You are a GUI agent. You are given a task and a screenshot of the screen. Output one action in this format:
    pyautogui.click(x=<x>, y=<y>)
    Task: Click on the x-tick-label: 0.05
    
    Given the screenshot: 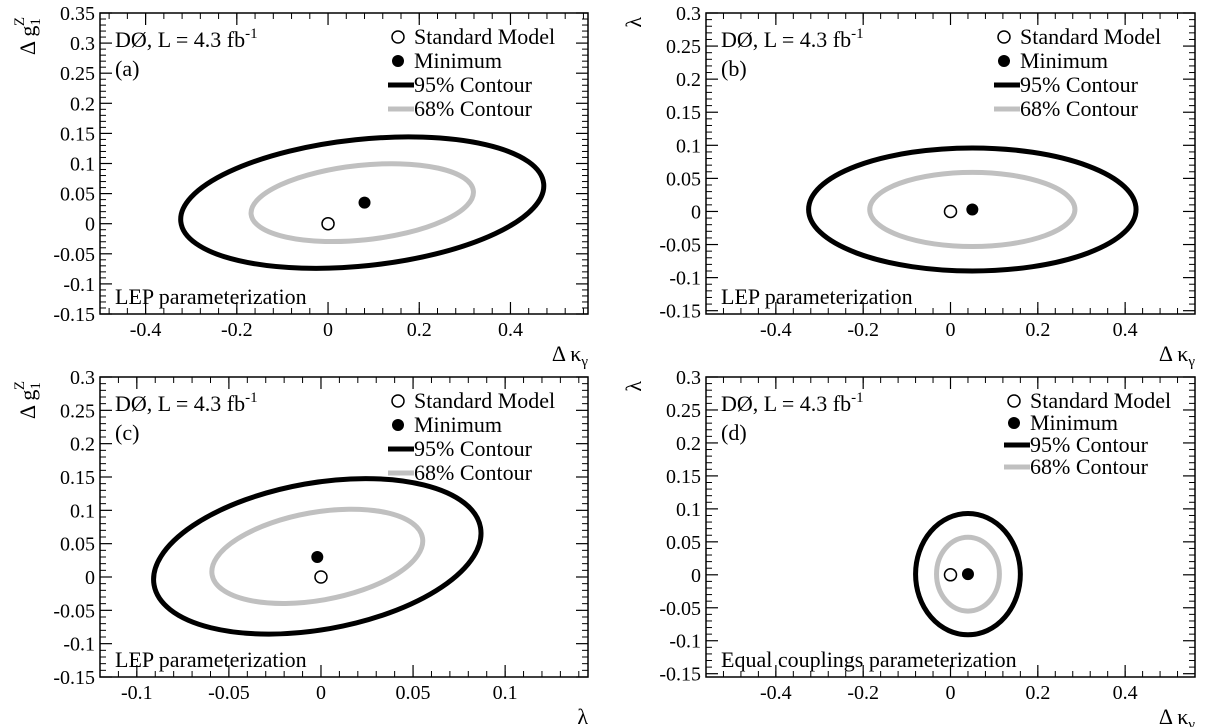 What is the action you would take?
    pyautogui.click(x=413, y=693)
    